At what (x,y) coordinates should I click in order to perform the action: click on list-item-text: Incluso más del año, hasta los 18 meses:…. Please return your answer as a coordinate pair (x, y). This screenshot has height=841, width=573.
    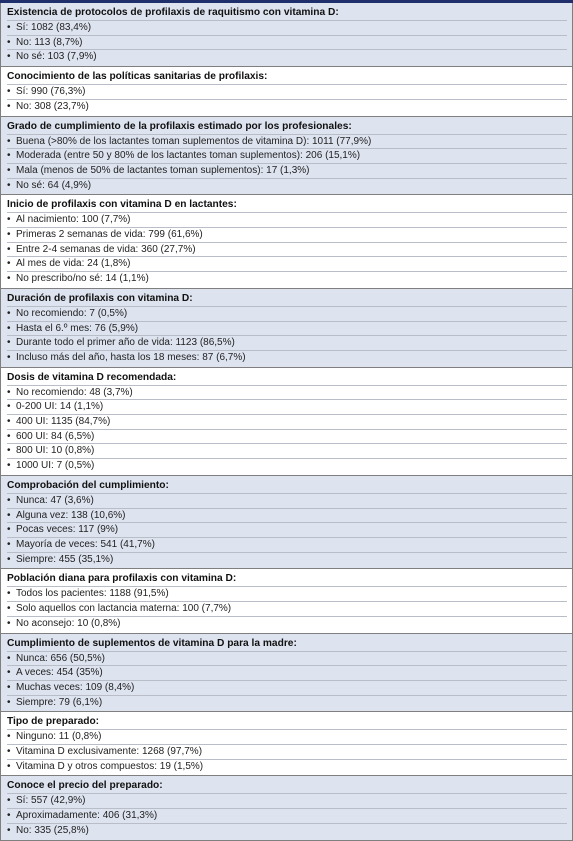
    Looking at the image, I should click on (131, 357).